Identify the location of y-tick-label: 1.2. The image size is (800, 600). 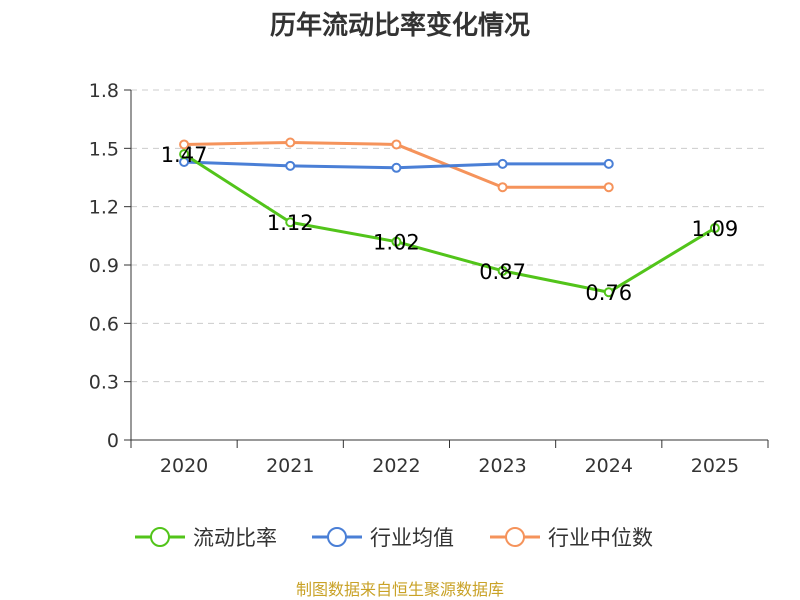
(104, 208).